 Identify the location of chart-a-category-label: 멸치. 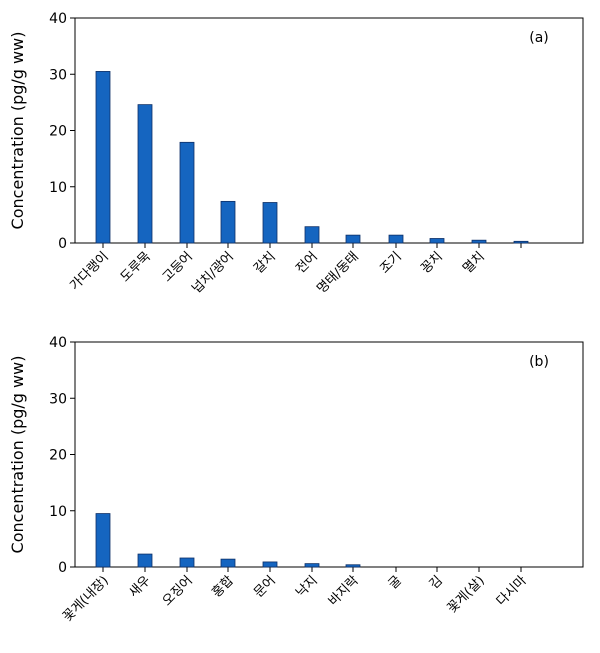
(474, 263).